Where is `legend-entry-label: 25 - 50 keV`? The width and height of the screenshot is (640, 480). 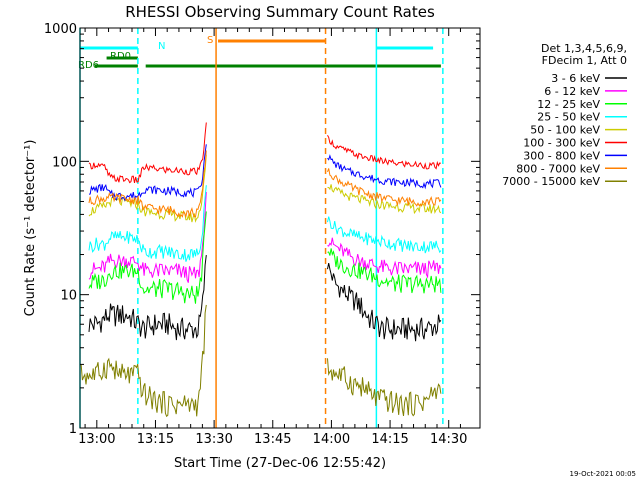
legend-entry-label: 25 - 50 keV is located at coordinates (568, 117).